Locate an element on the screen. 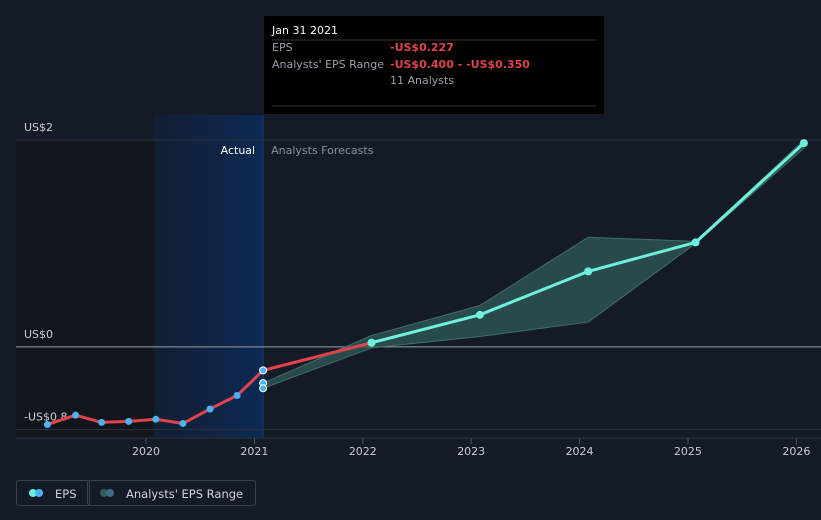  x-tick-label: 2021 is located at coordinates (254, 451).